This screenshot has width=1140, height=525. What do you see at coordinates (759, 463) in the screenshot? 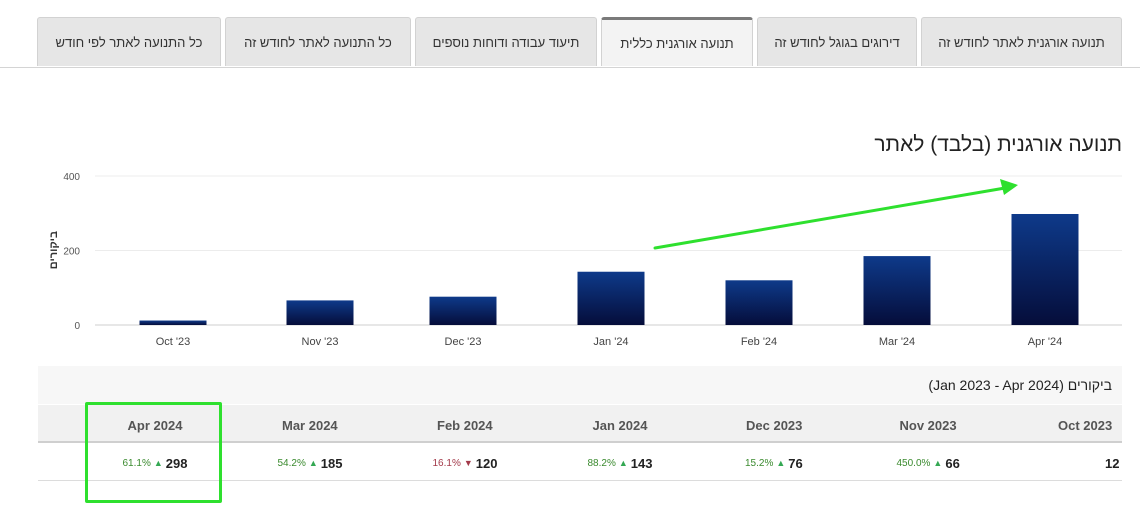
I see `change-percent: 15.2%` at bounding box center [759, 463].